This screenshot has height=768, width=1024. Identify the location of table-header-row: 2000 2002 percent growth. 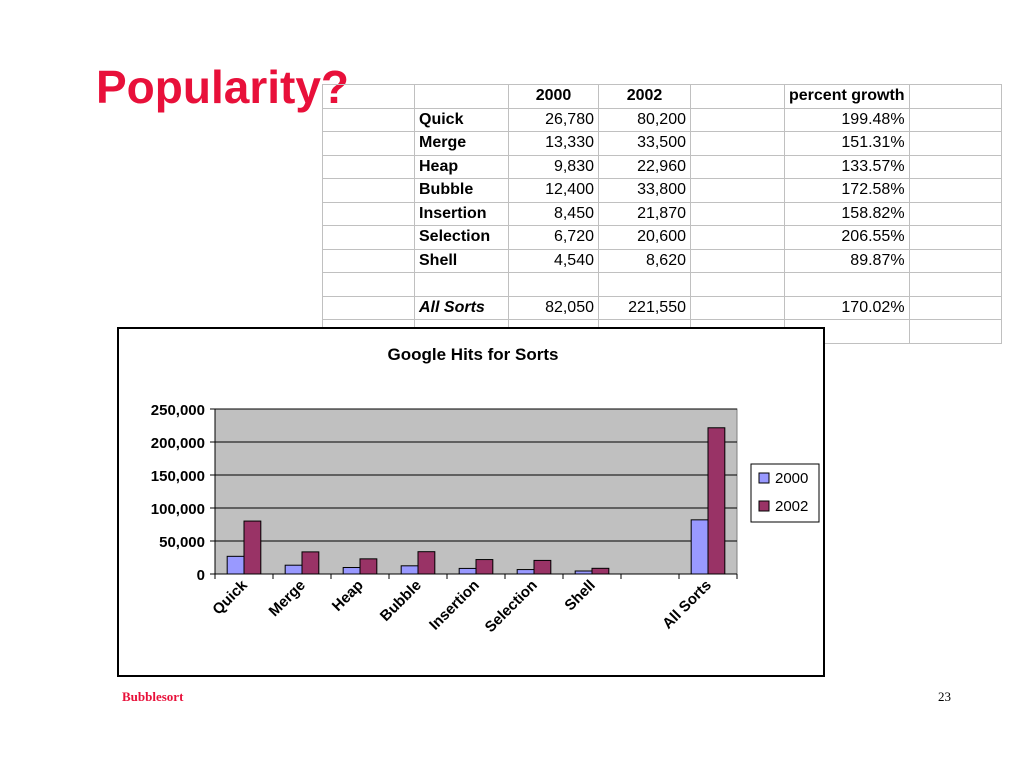
(662, 96).